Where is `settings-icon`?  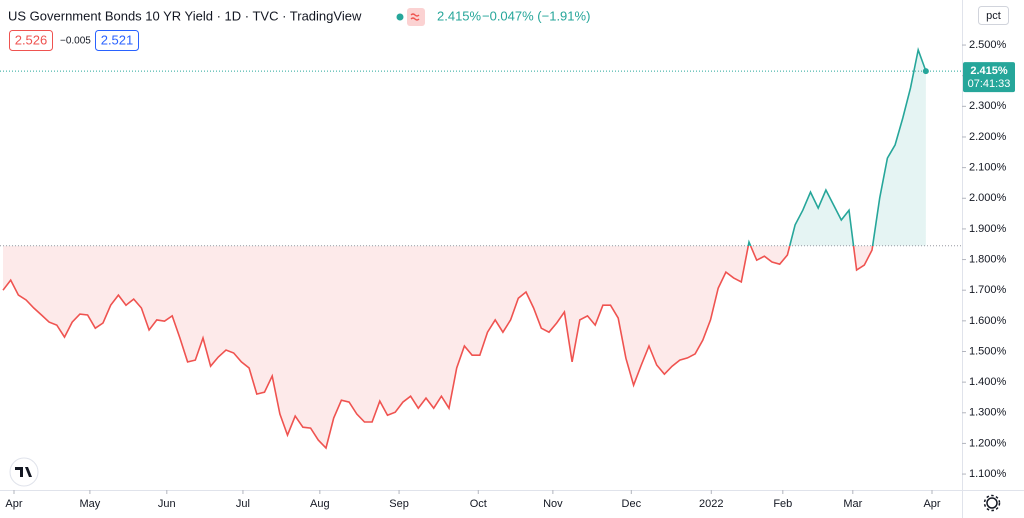
settings-icon is located at coordinates (992, 503).